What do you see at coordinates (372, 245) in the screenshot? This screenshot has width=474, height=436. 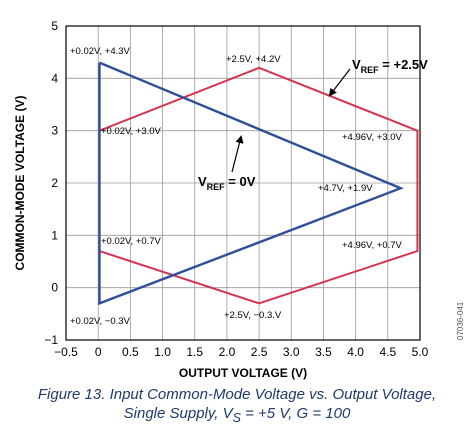 I see `point-label: +4.96V, +0.7V` at bounding box center [372, 245].